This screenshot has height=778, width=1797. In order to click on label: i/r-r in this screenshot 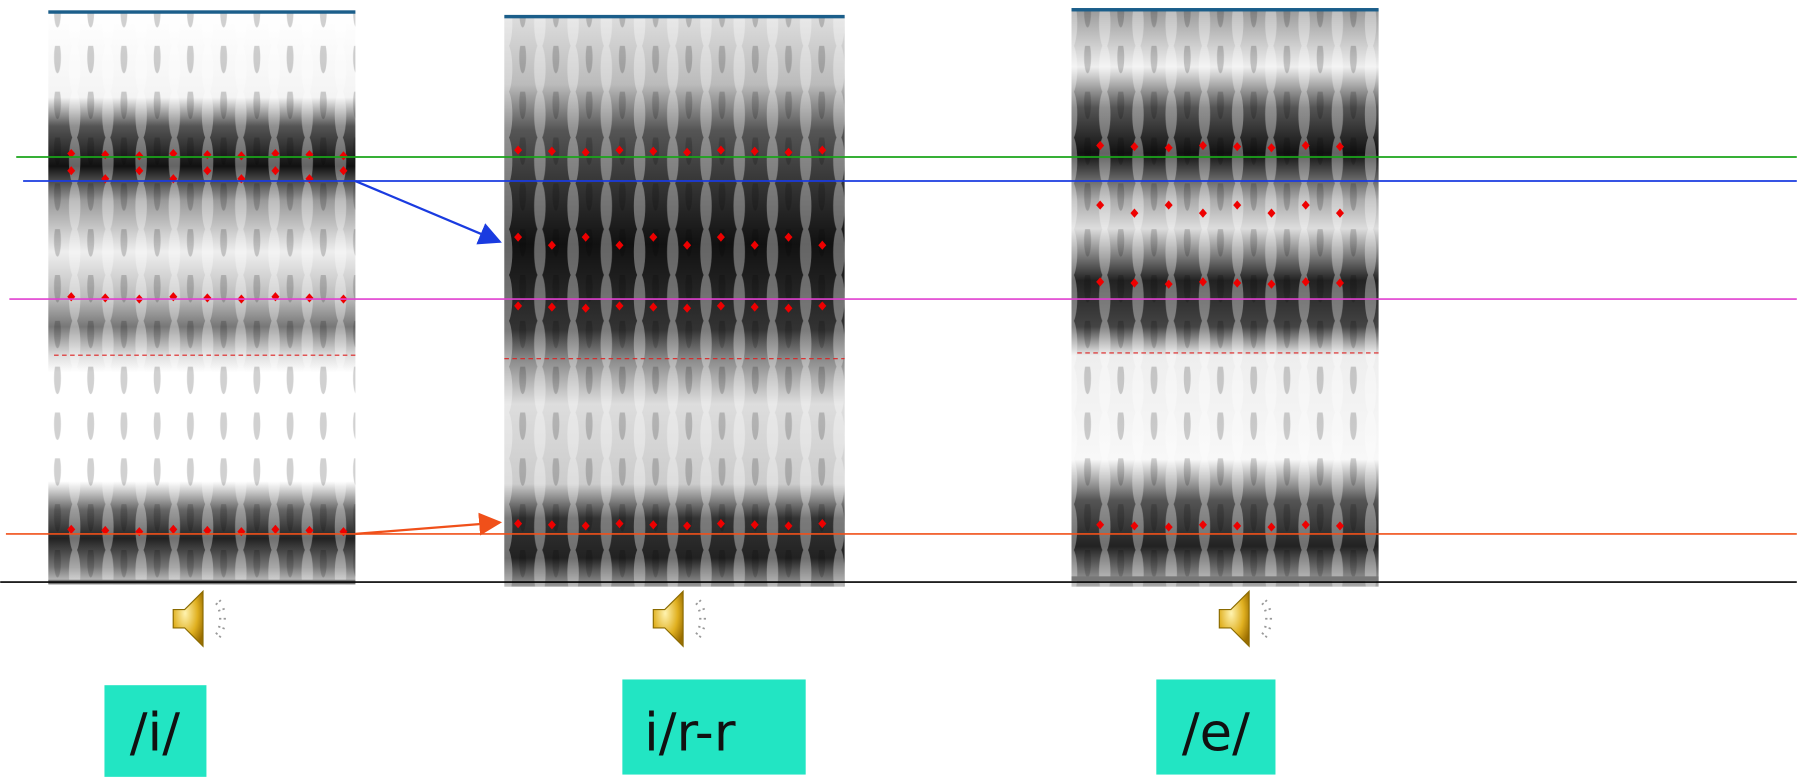, I will do `click(690, 733)`.